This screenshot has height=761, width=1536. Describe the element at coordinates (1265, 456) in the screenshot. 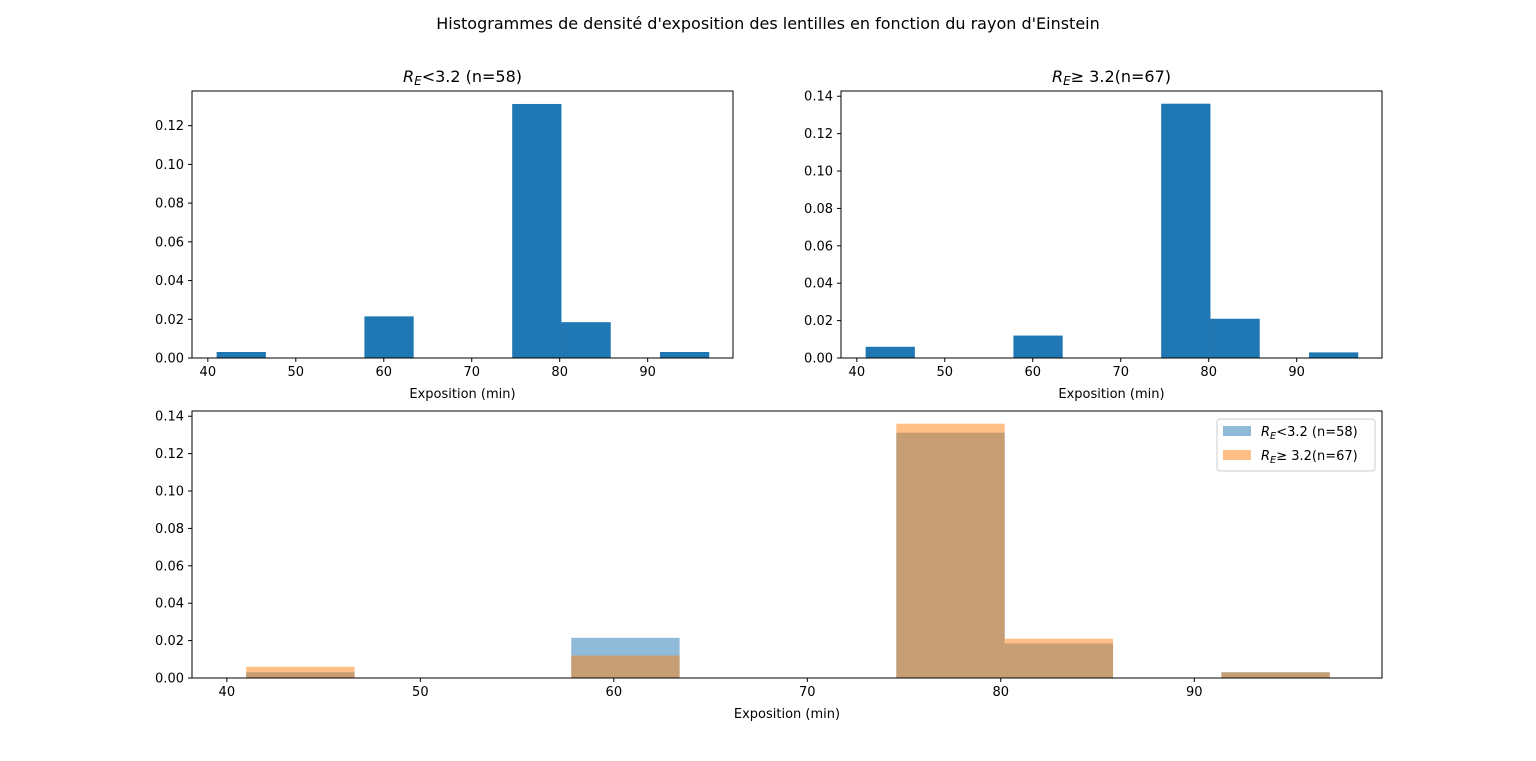

I see `legend-label-2-symbol: R` at that location.